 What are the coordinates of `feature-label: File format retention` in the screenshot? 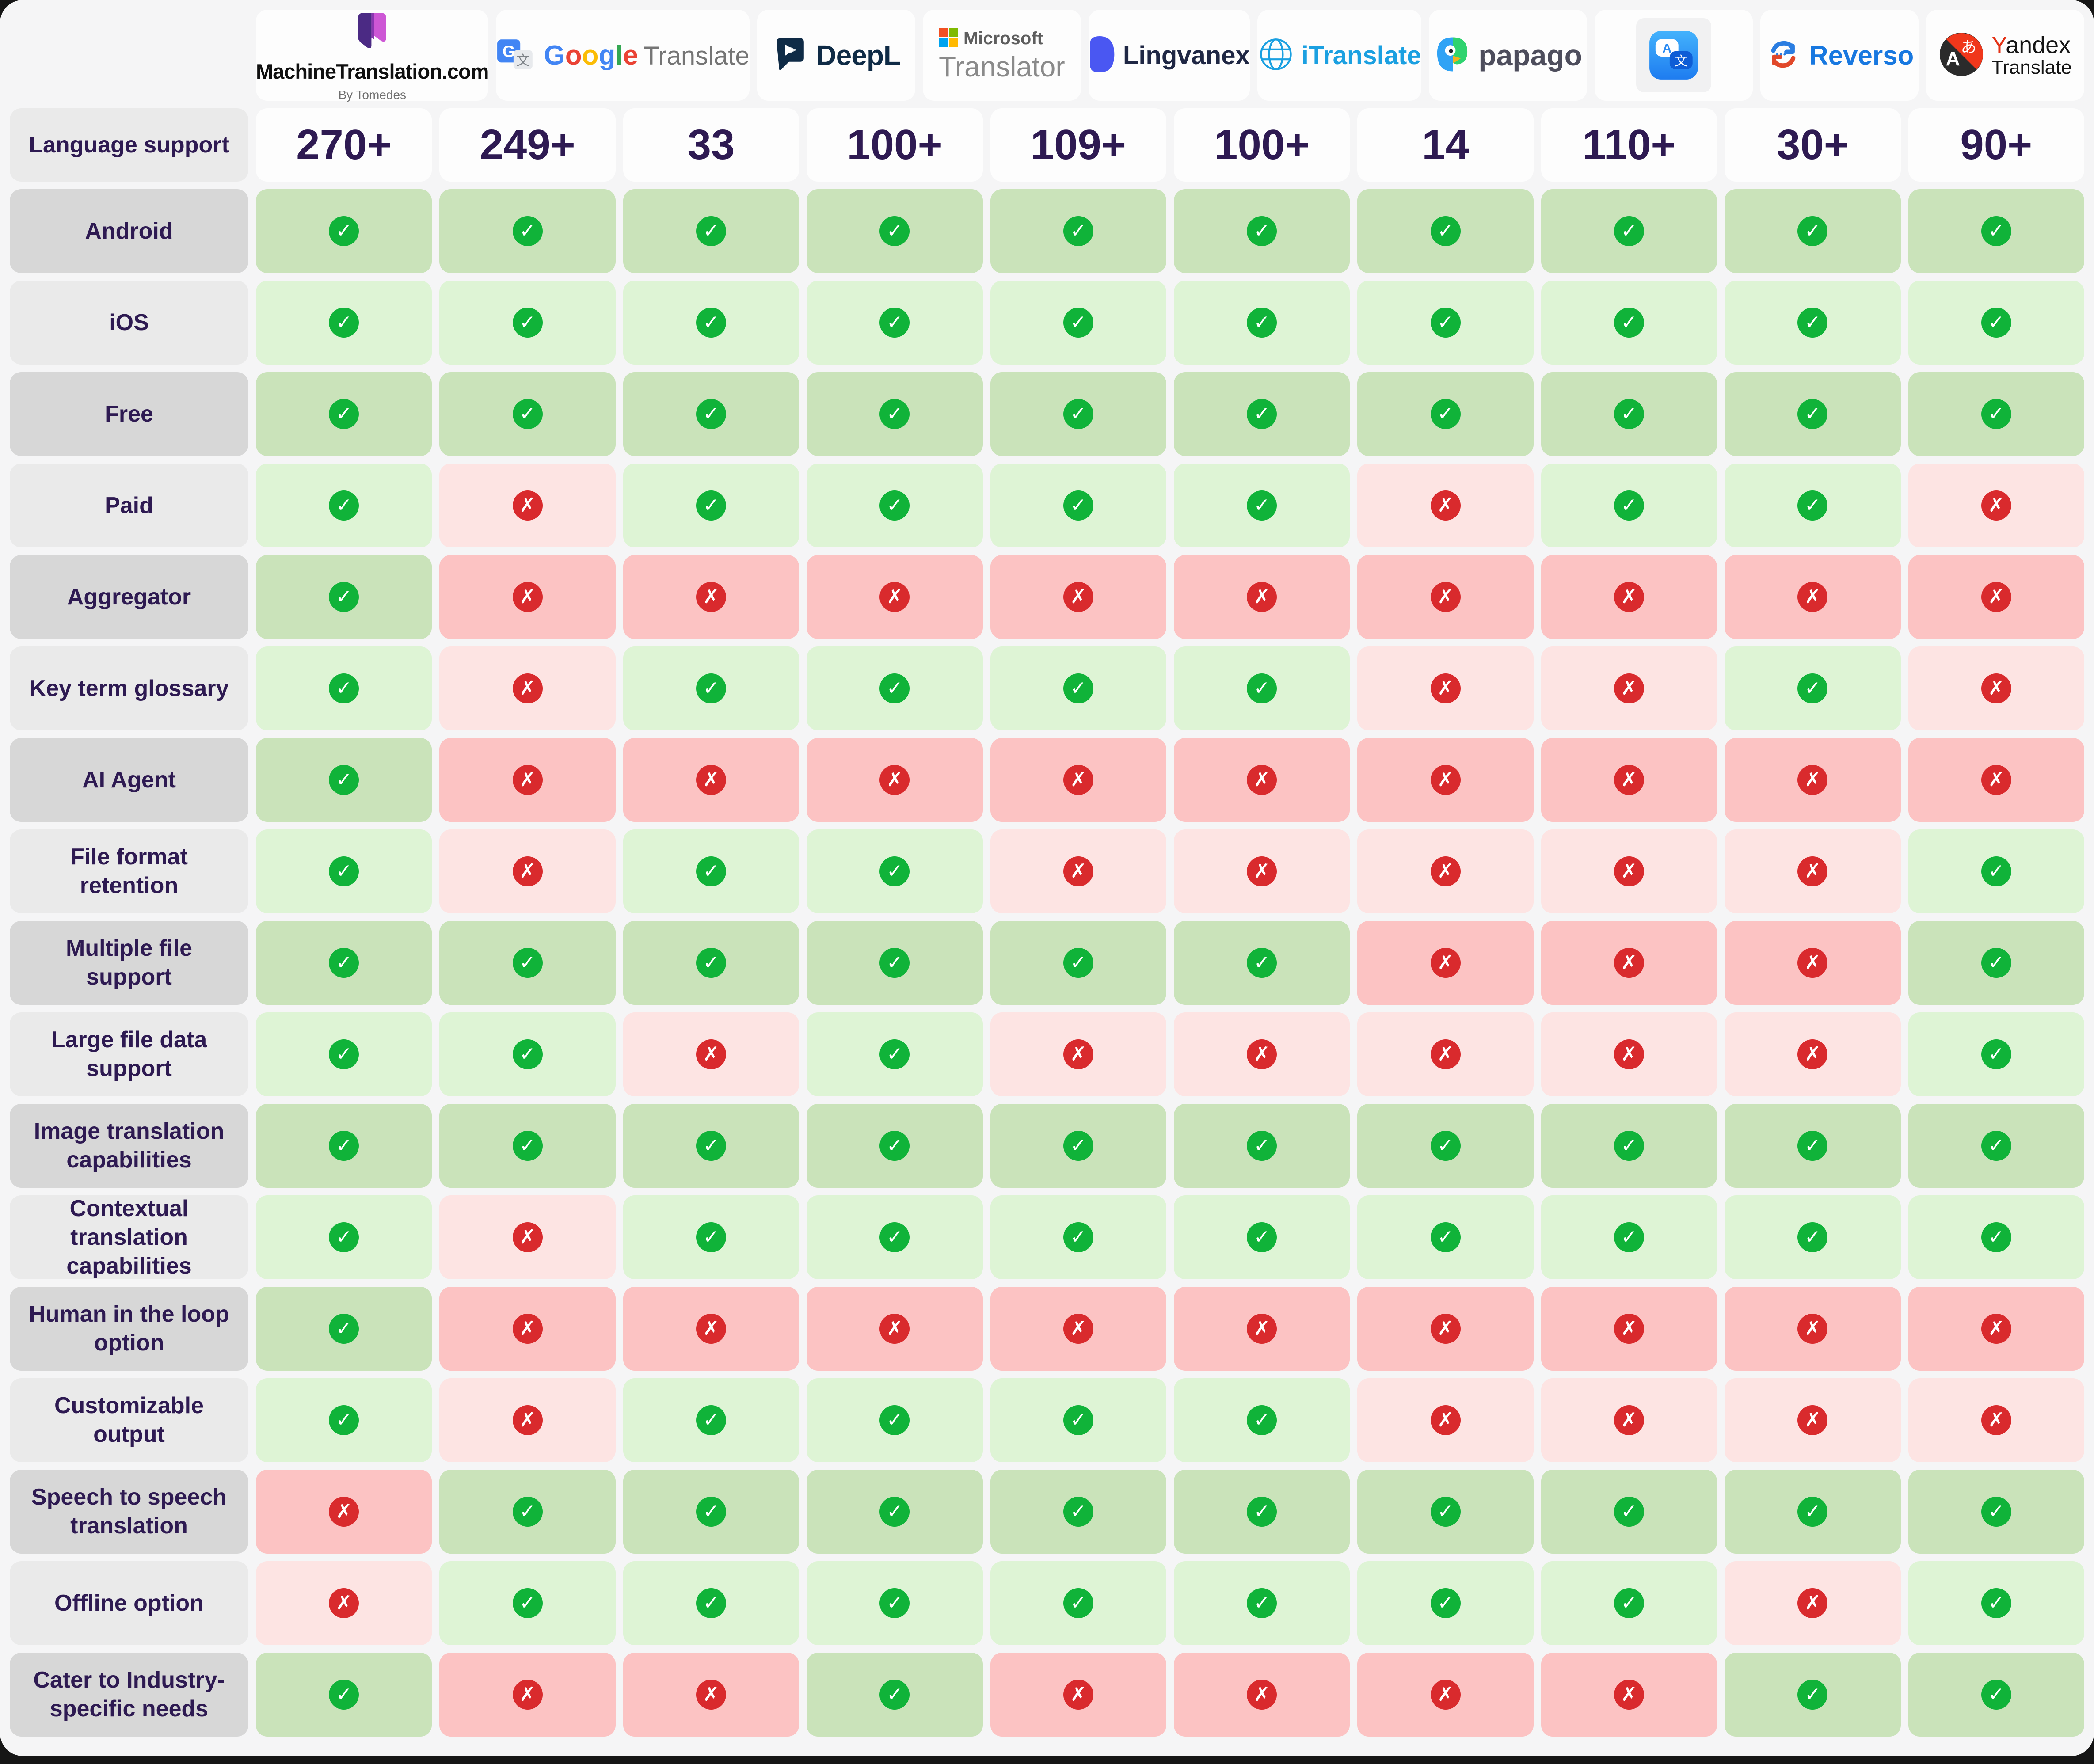 It's located at (129, 871).